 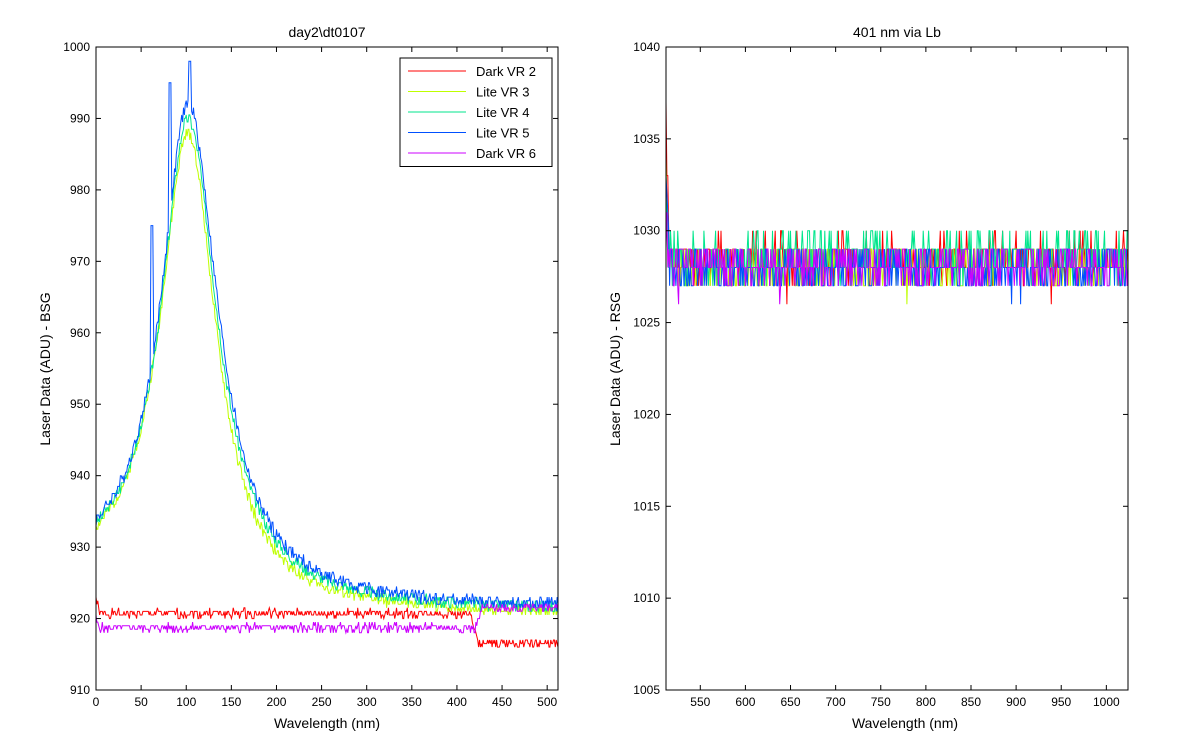 I want to click on y-tick-label: 1030, so click(x=646, y=231).